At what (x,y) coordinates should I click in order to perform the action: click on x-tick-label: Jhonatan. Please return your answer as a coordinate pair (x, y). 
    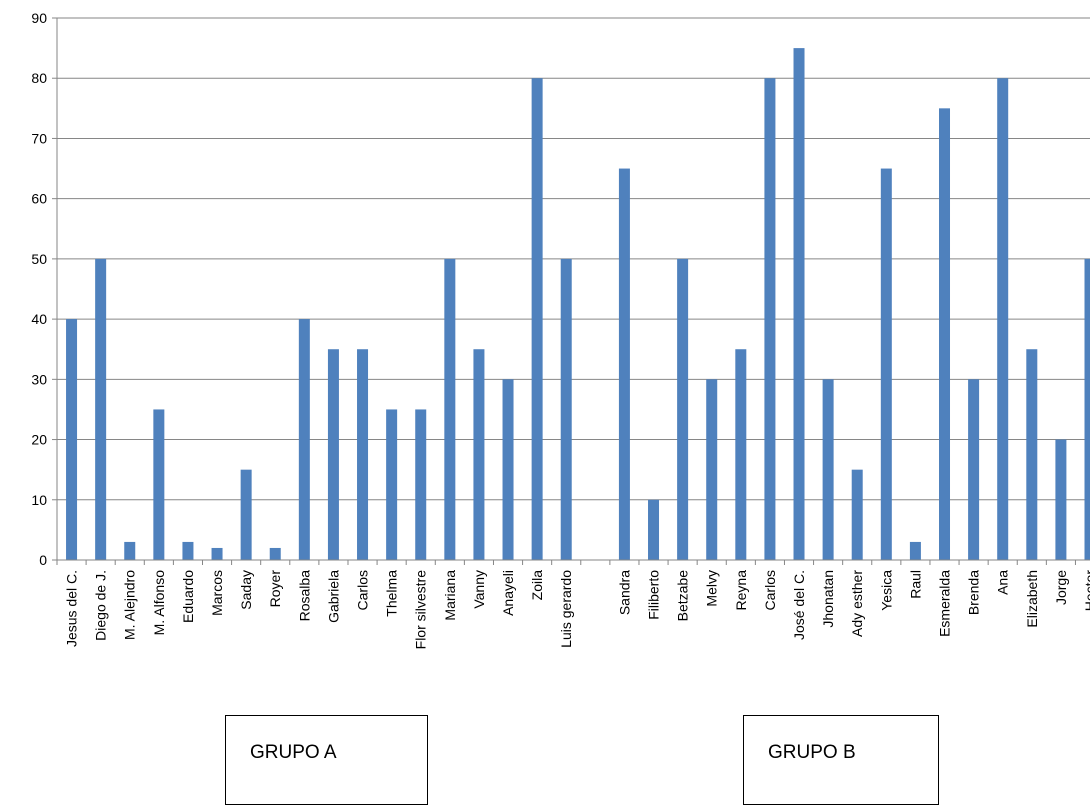
    Looking at the image, I should click on (828, 599).